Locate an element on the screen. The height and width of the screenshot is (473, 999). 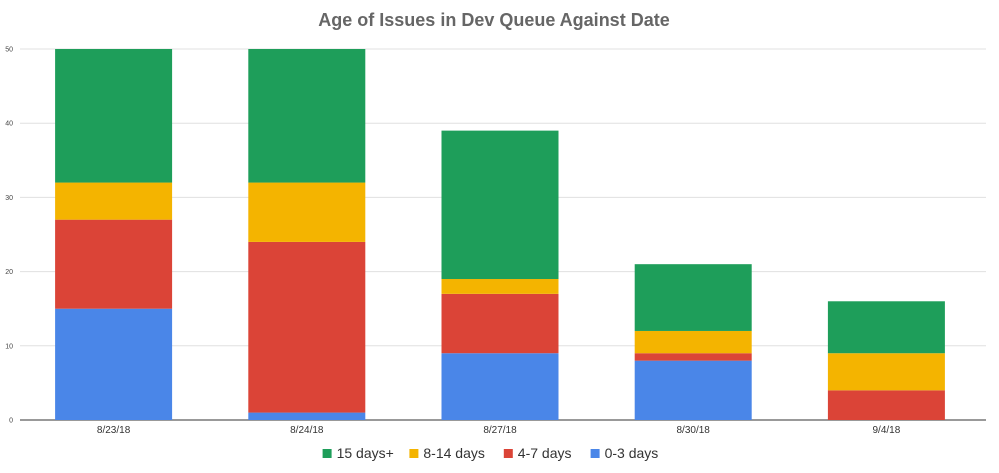
x-axis-ticks: 8/23/18 8/24/18 8/27/18 8/30/18 9/4/18 is located at coordinates (499, 430).